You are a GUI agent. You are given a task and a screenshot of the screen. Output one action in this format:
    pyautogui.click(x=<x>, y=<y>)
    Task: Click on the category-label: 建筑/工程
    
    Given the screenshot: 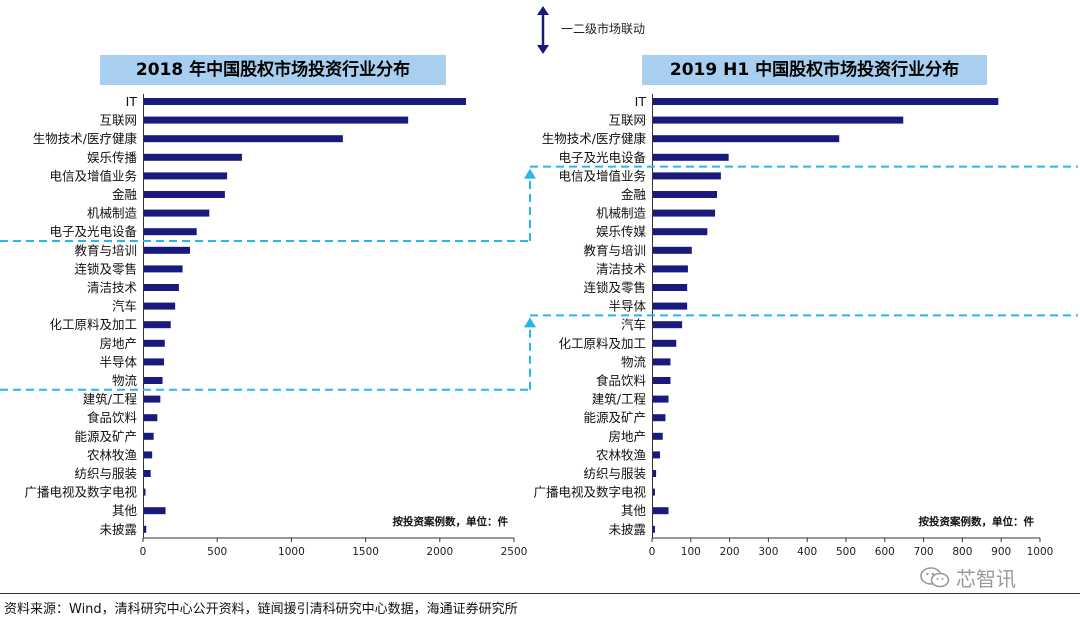 What is the action you would take?
    pyautogui.click(x=110, y=399)
    